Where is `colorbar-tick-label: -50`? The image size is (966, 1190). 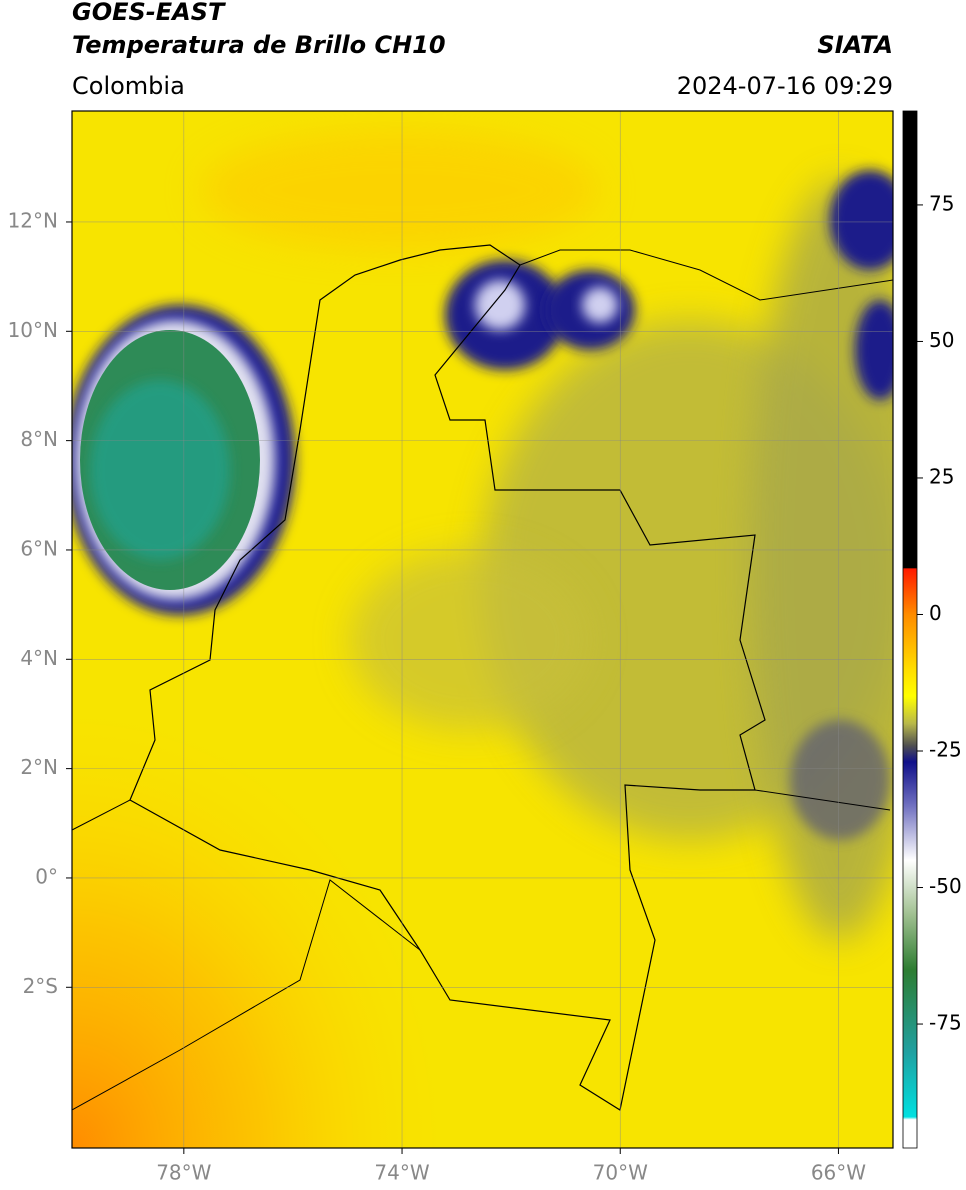 colorbar-tick-label: -50 is located at coordinates (945, 886).